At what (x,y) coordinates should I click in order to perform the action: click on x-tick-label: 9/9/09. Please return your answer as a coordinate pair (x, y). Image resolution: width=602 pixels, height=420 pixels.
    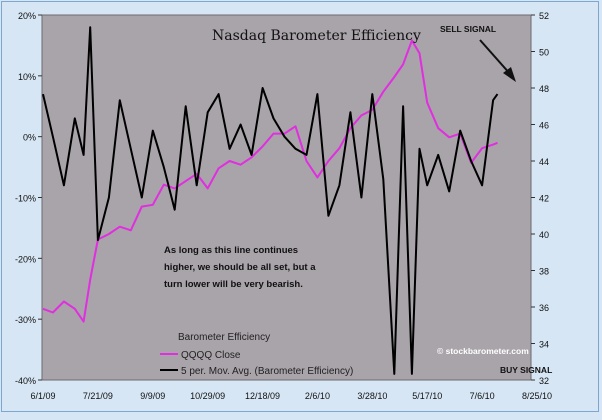
    Looking at the image, I should click on (152, 396).